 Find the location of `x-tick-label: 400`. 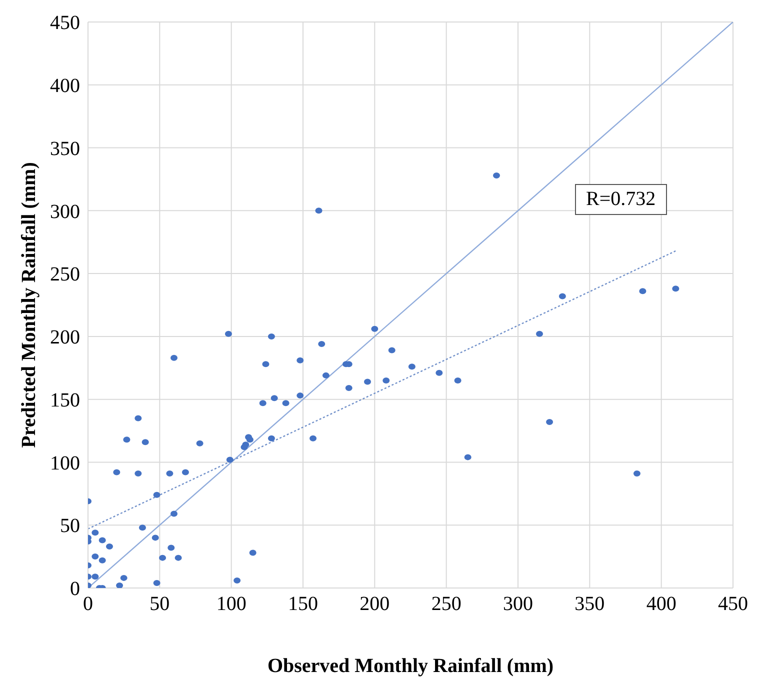

x-tick-label: 400 is located at coordinates (661, 604).